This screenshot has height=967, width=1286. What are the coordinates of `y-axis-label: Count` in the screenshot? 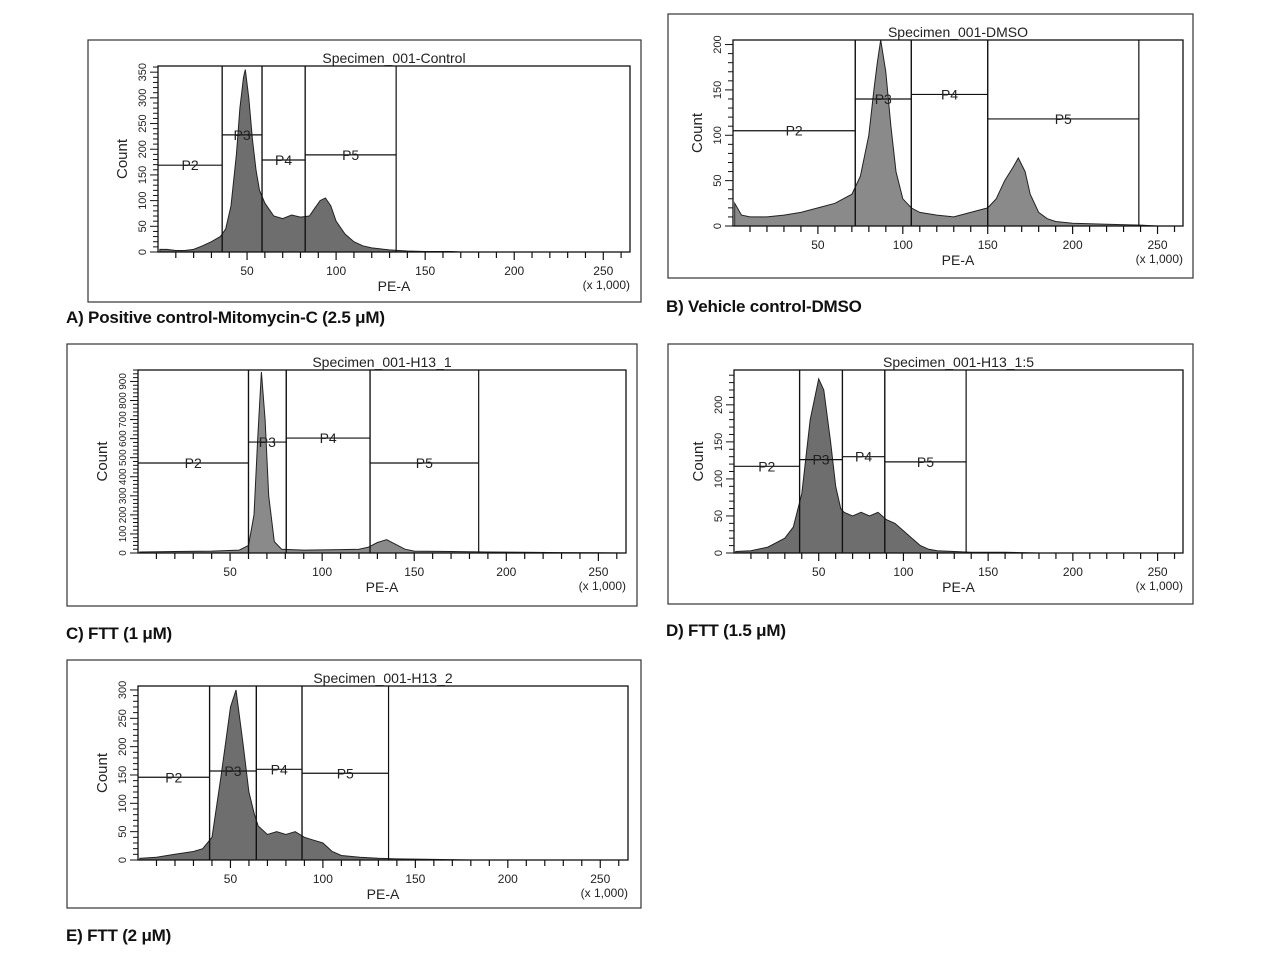 It's located at (698, 461).